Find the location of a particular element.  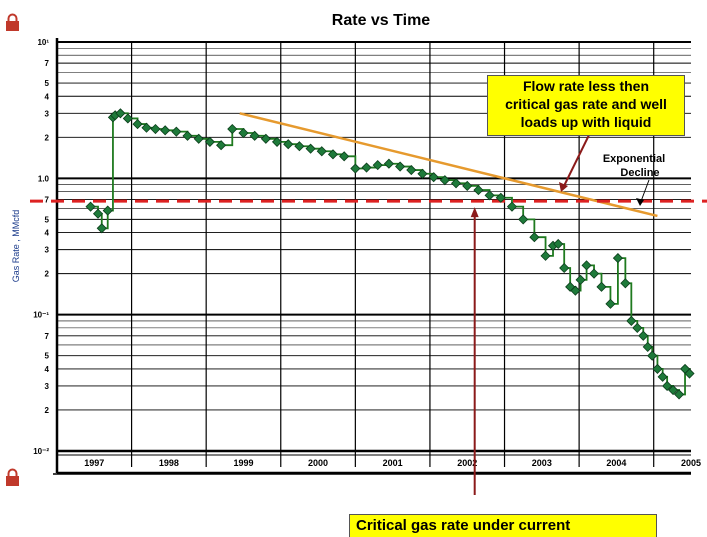

y-tick-label: 1.0 is located at coordinates (44, 178).